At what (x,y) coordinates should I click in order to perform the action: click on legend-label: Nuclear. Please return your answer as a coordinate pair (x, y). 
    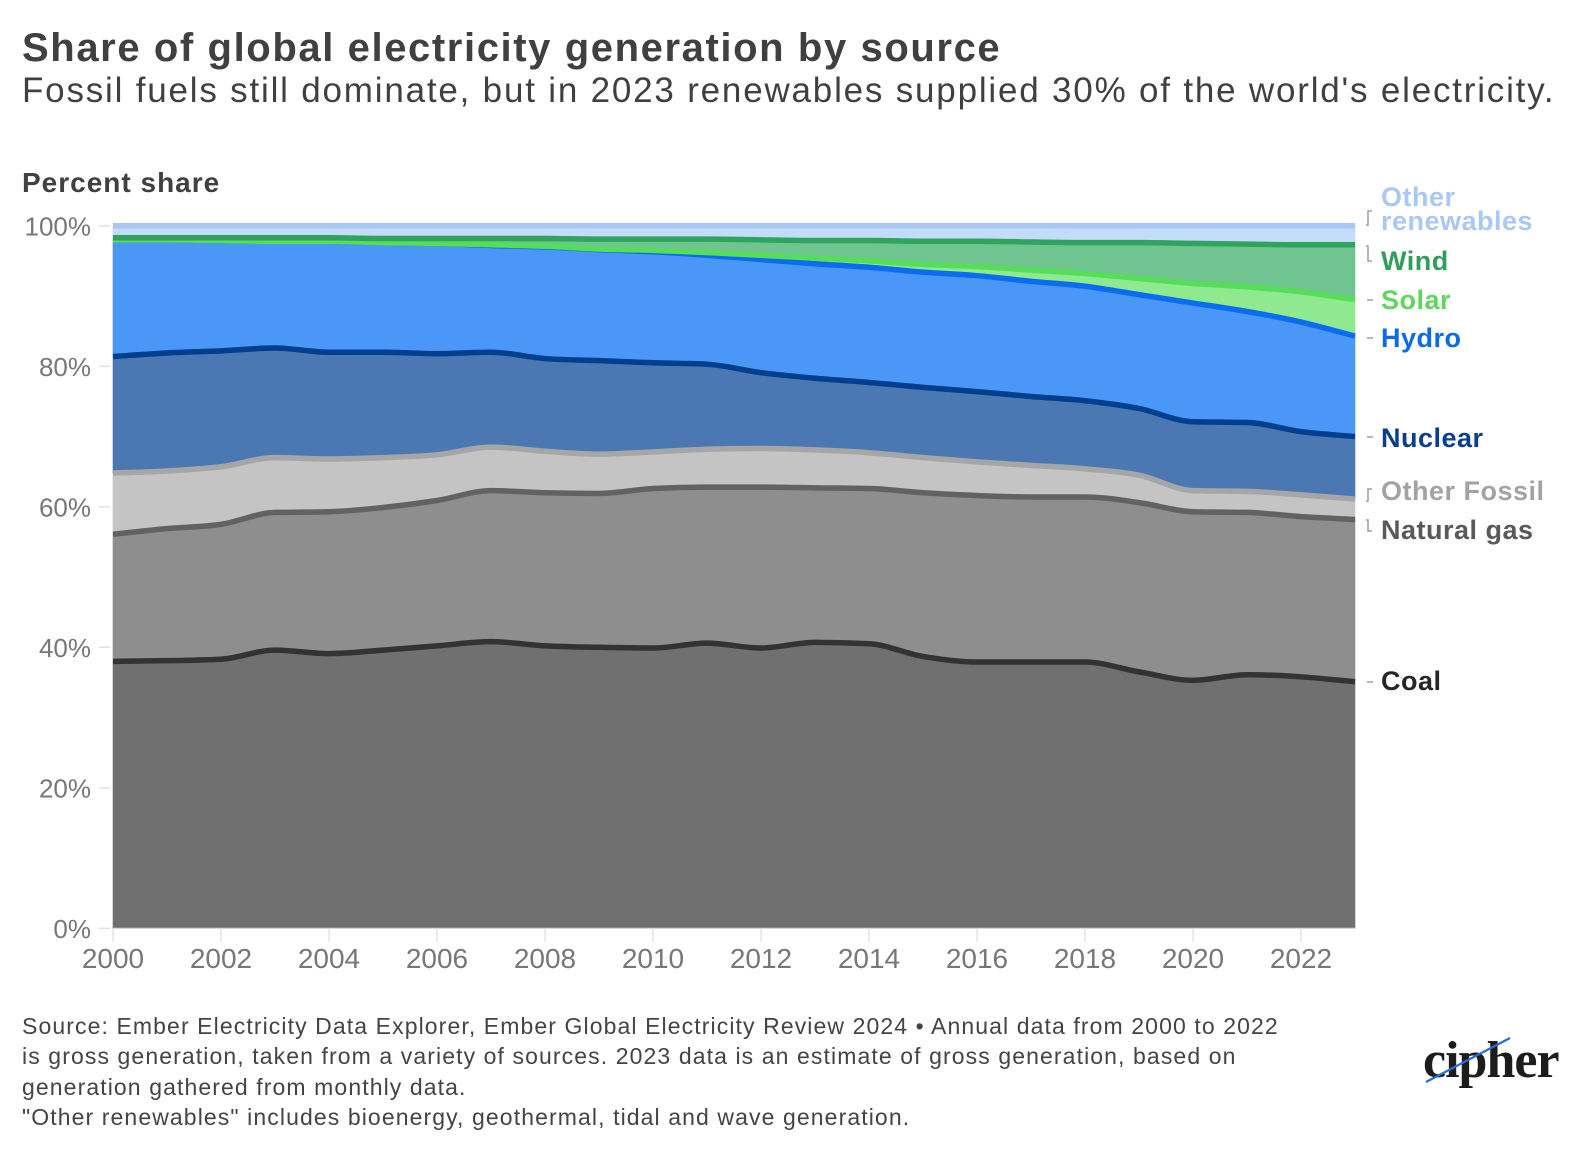
    Looking at the image, I should click on (1432, 438).